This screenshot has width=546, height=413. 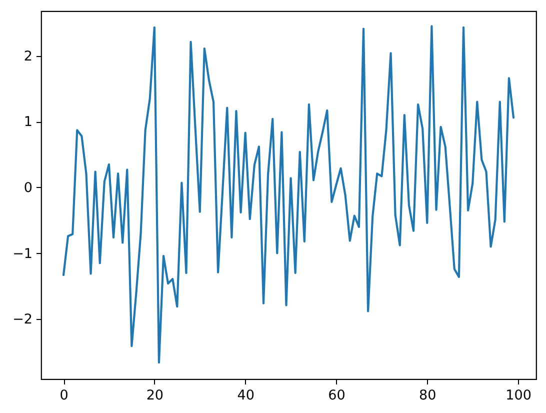 I want to click on y-tick-label: −2, so click(x=22, y=320).